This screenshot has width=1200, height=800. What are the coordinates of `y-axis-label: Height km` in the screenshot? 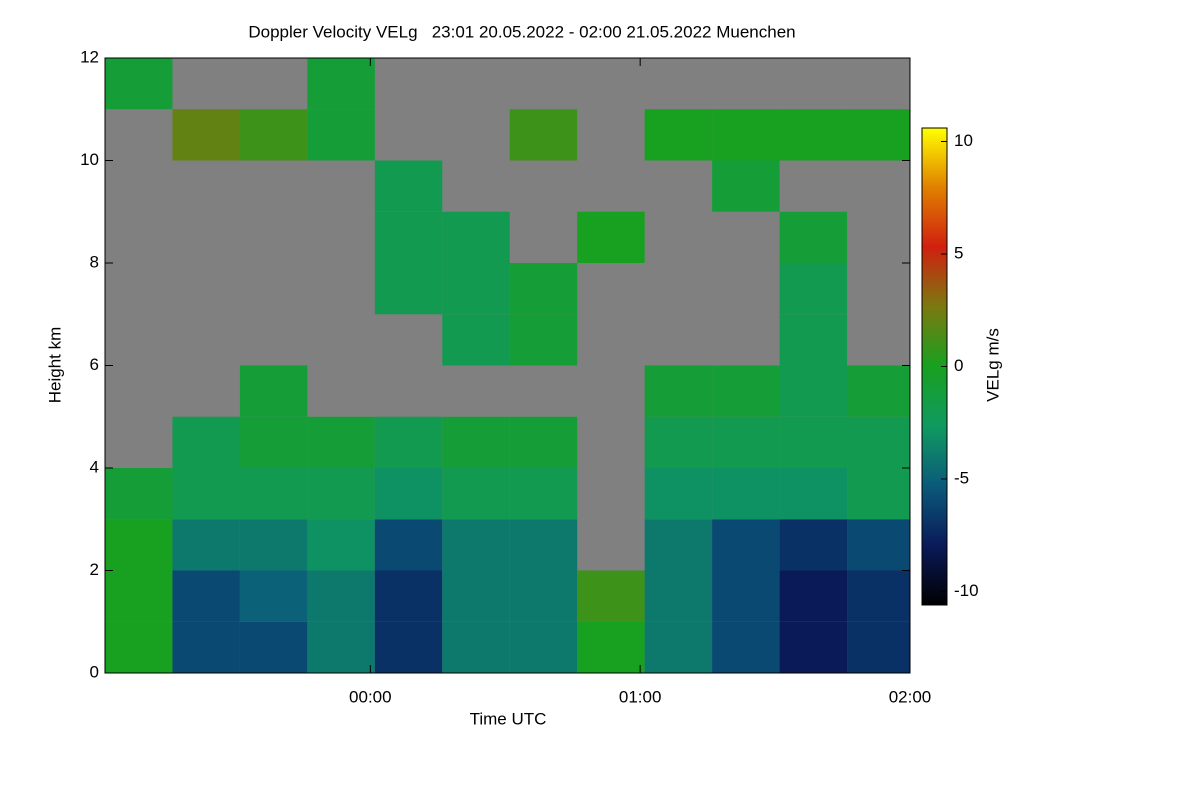 It's located at (54, 365).